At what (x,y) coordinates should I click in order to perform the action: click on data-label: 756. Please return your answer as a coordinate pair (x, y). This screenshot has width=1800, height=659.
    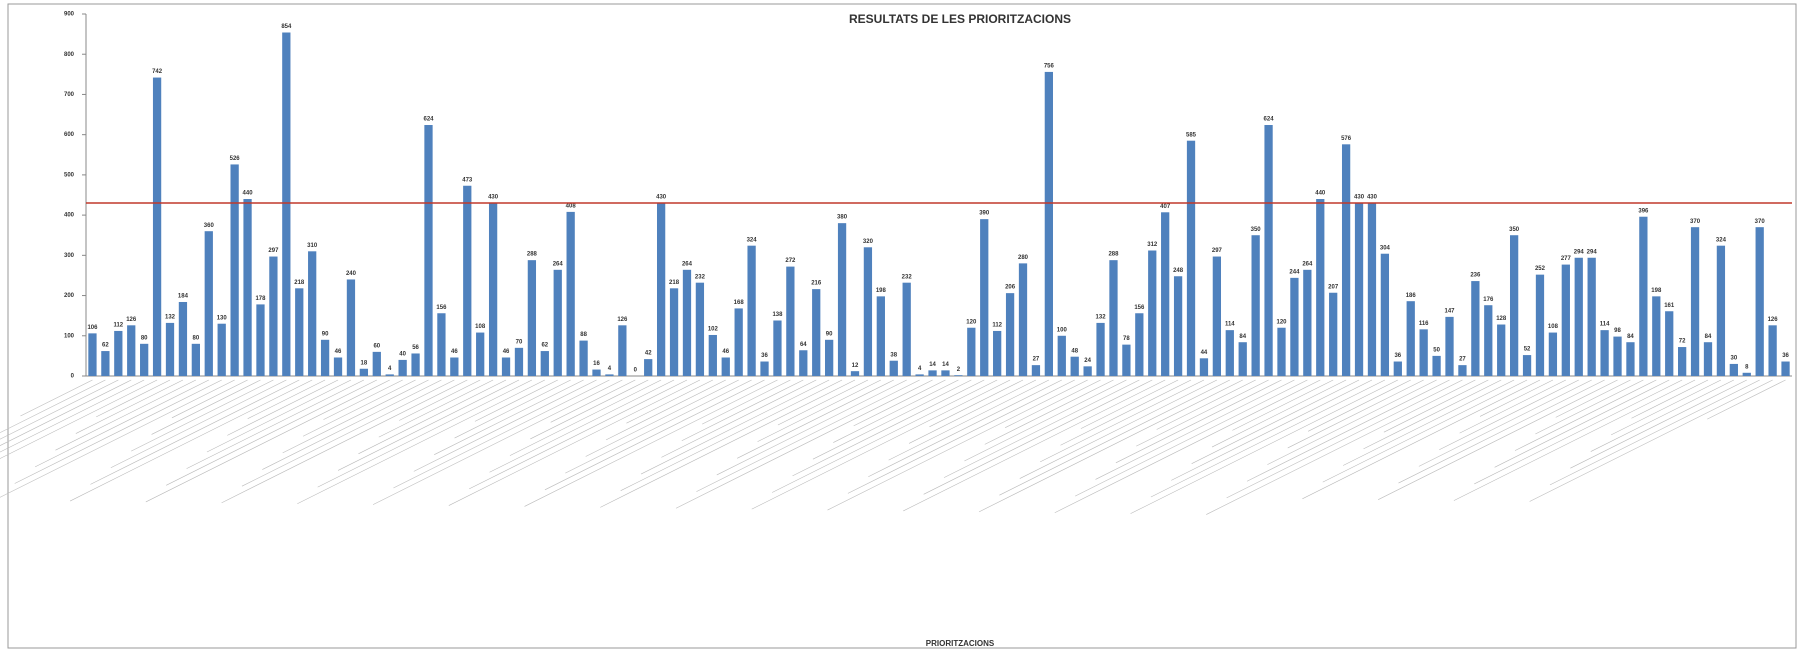
    Looking at the image, I should click on (1049, 66).